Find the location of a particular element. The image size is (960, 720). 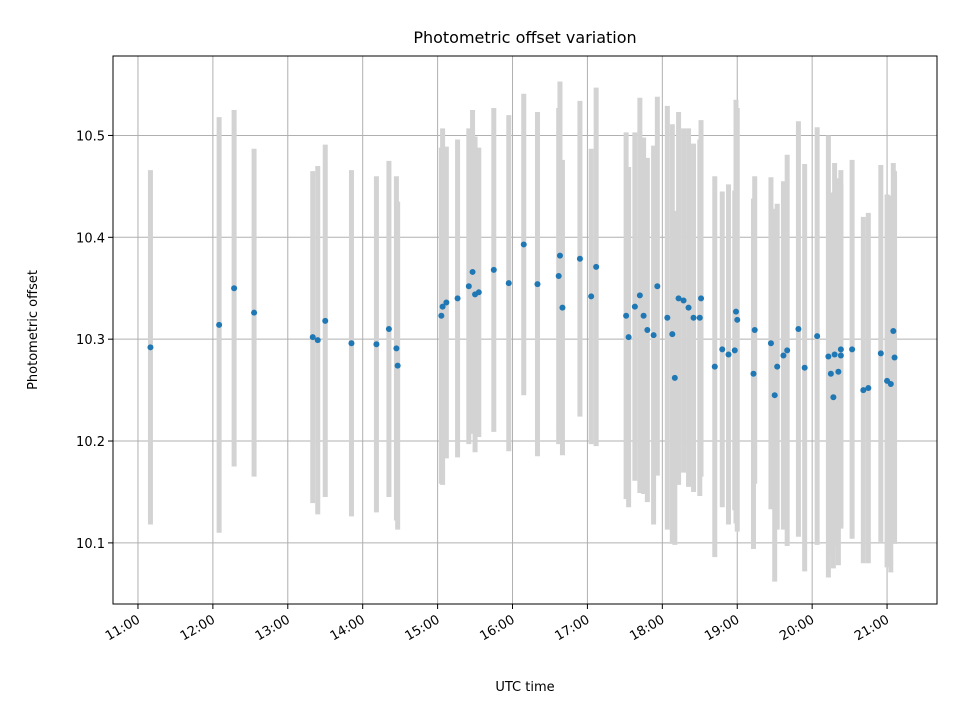

x-tick-label: 13:00 is located at coordinates (273, 628).